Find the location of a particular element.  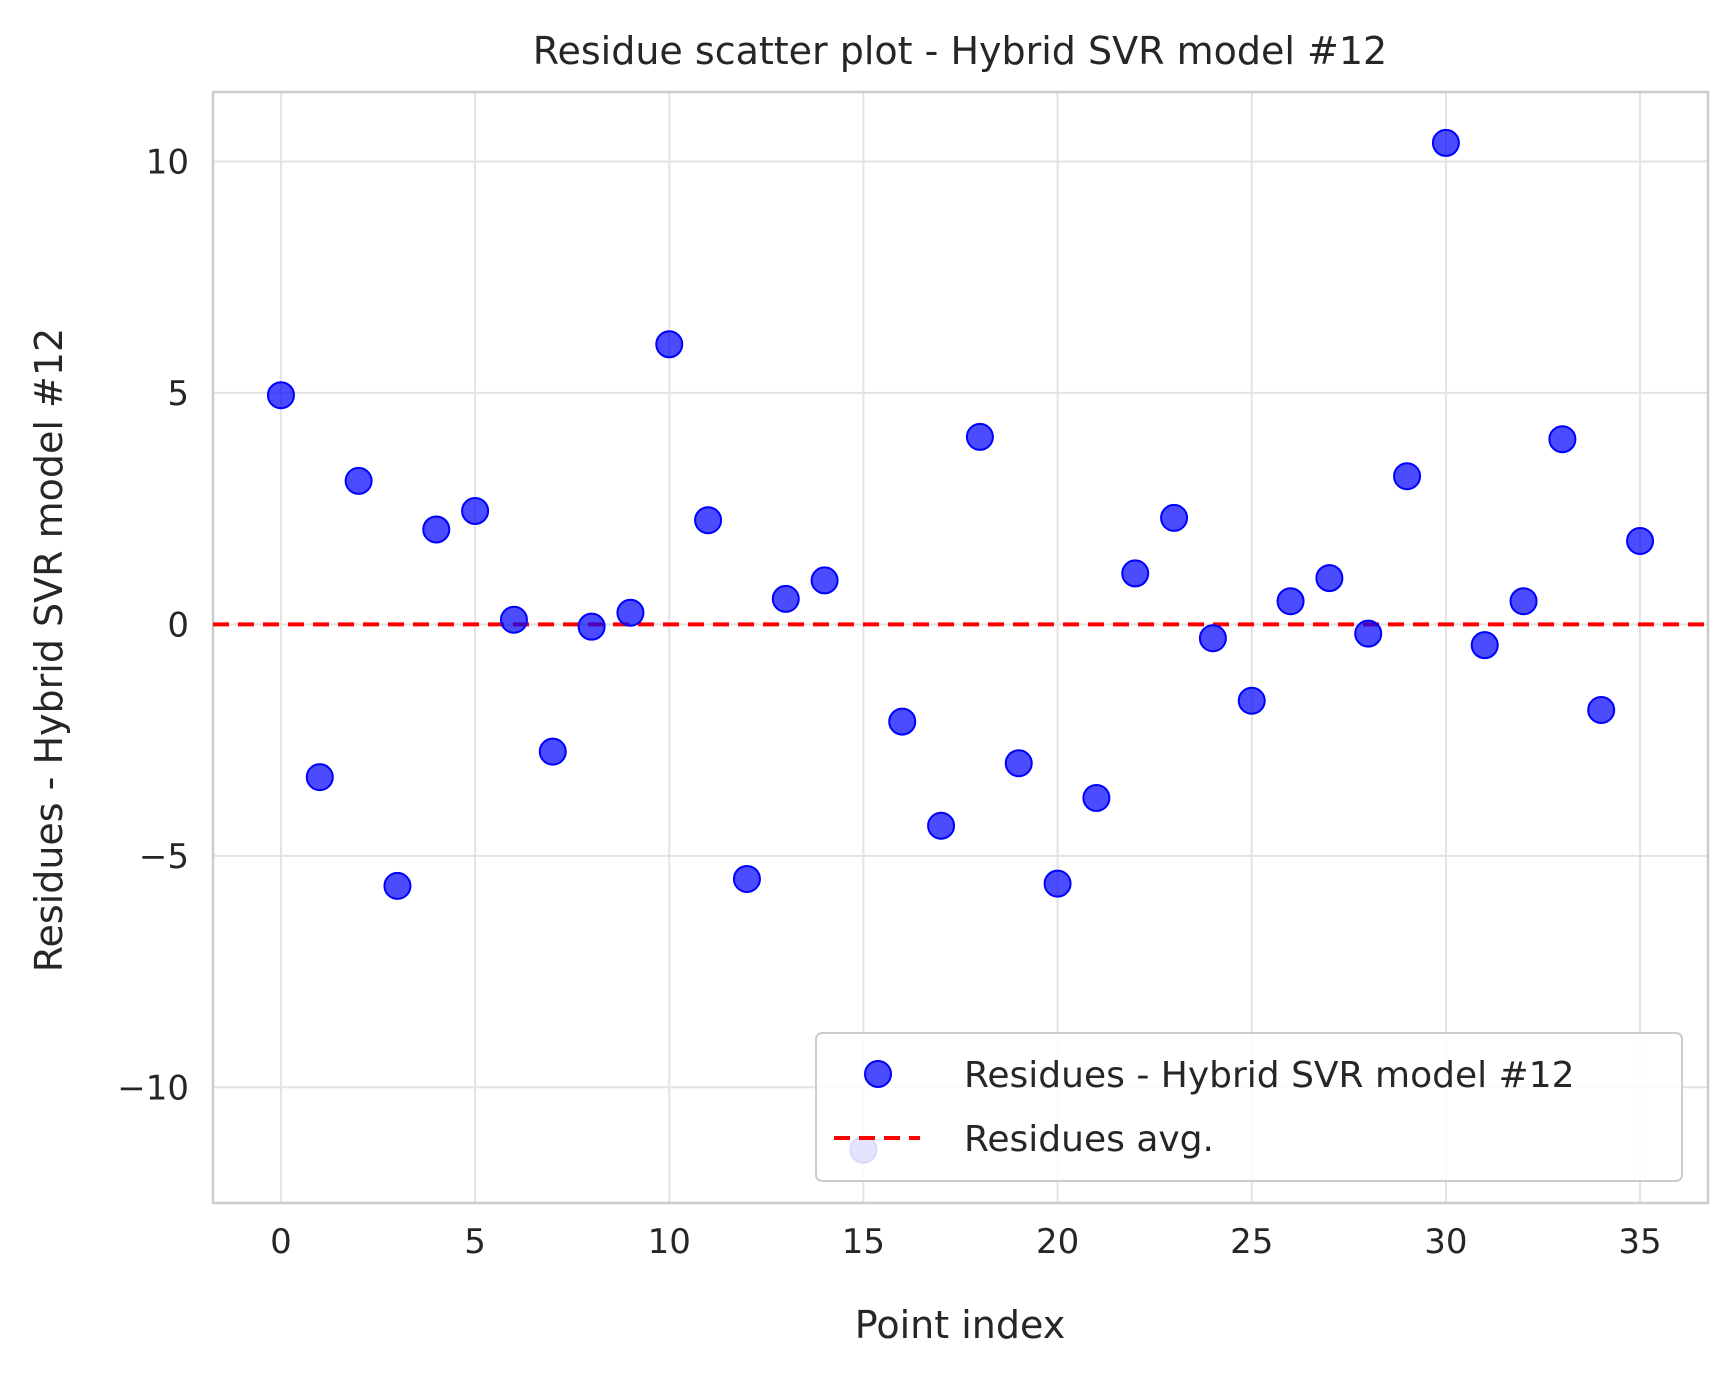

legend-box is located at coordinates (1249, 1107).